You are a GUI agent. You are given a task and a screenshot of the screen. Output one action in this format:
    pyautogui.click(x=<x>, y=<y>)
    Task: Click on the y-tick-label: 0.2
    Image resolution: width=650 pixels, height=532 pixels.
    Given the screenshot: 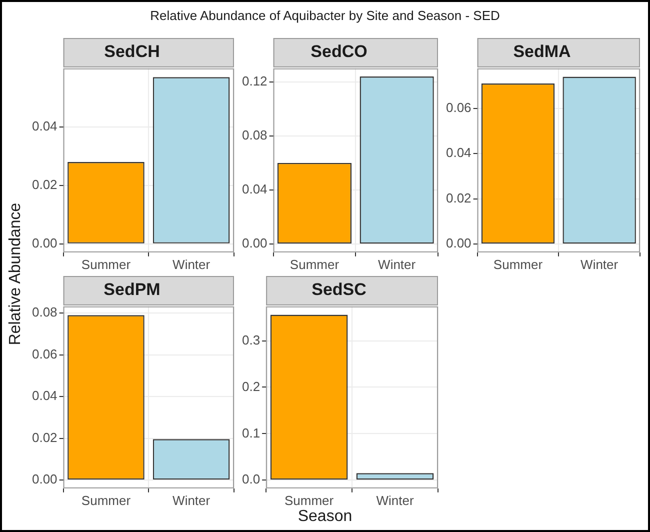 What is the action you would take?
    pyautogui.click(x=251, y=386)
    